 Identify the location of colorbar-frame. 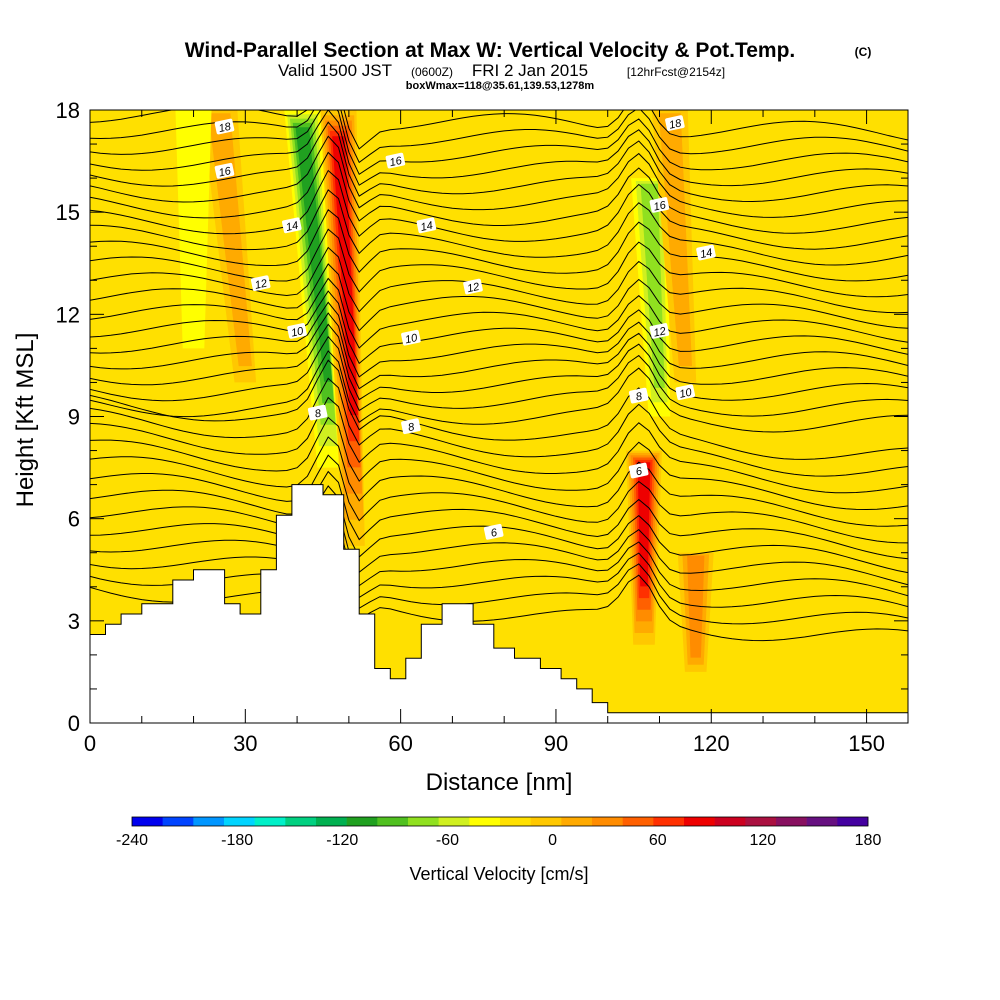
(500, 821).